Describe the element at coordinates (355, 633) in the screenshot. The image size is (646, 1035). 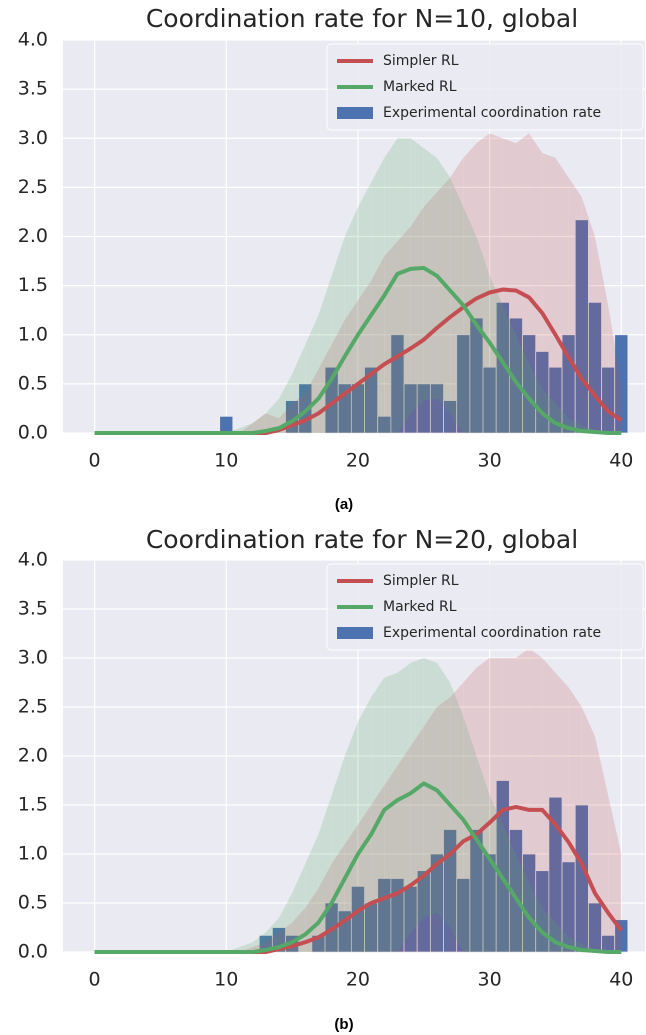
I see `legend-swatch` at that location.